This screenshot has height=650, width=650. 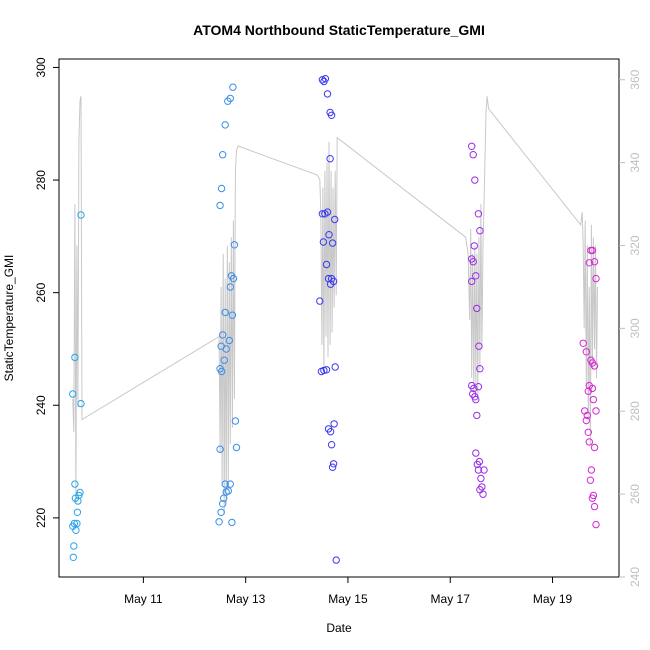 I want to click on y-axis-left: 220 240 260 280 300, so click(x=46, y=292).